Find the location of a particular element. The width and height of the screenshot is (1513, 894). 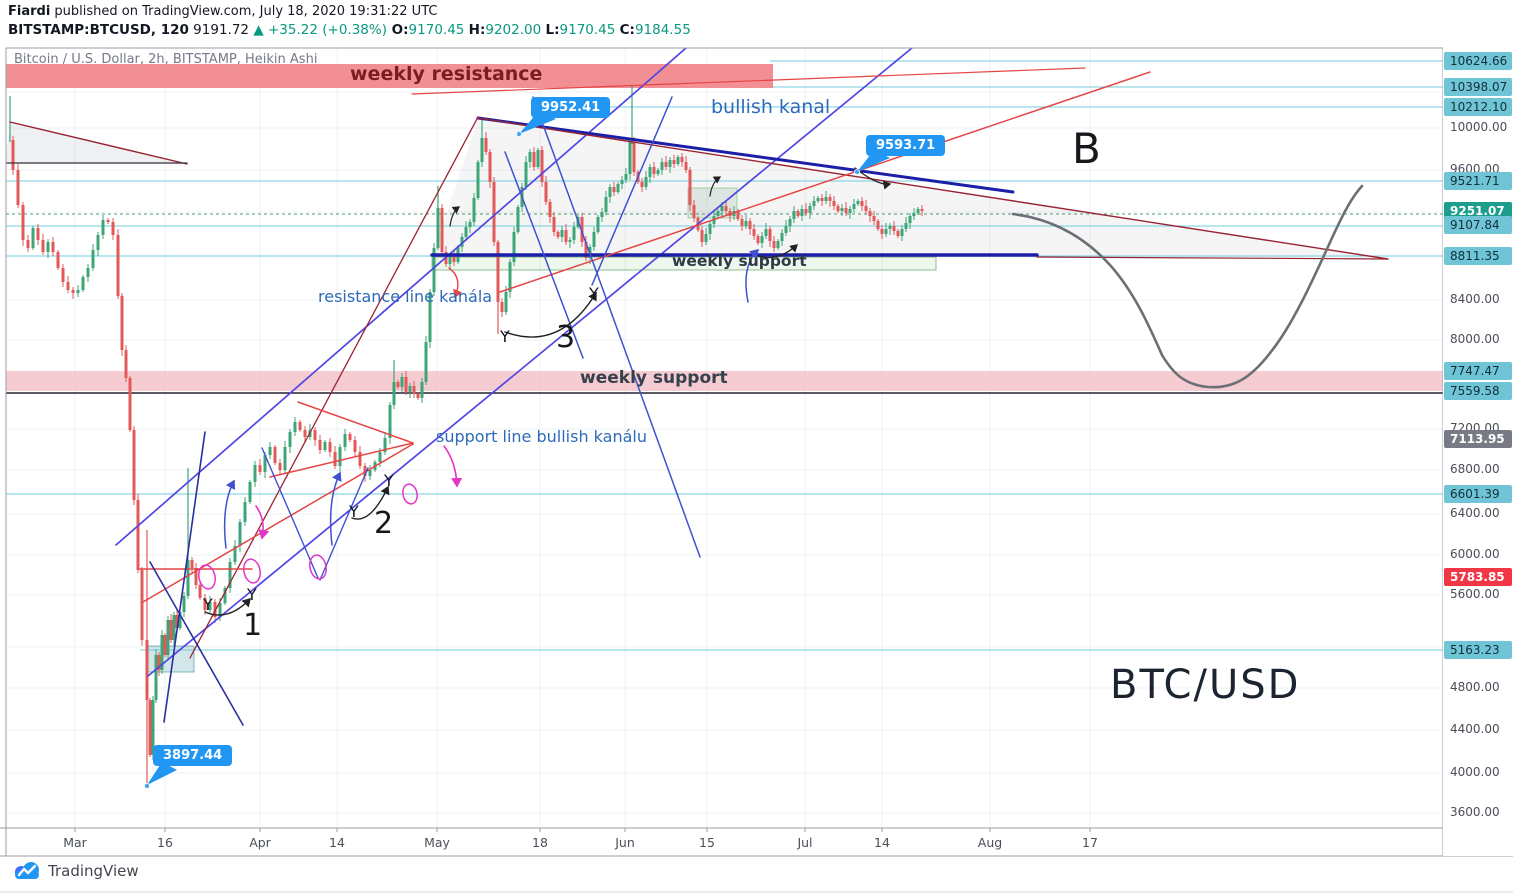

label-btcusd: BTC/USD is located at coordinates (1205, 685).